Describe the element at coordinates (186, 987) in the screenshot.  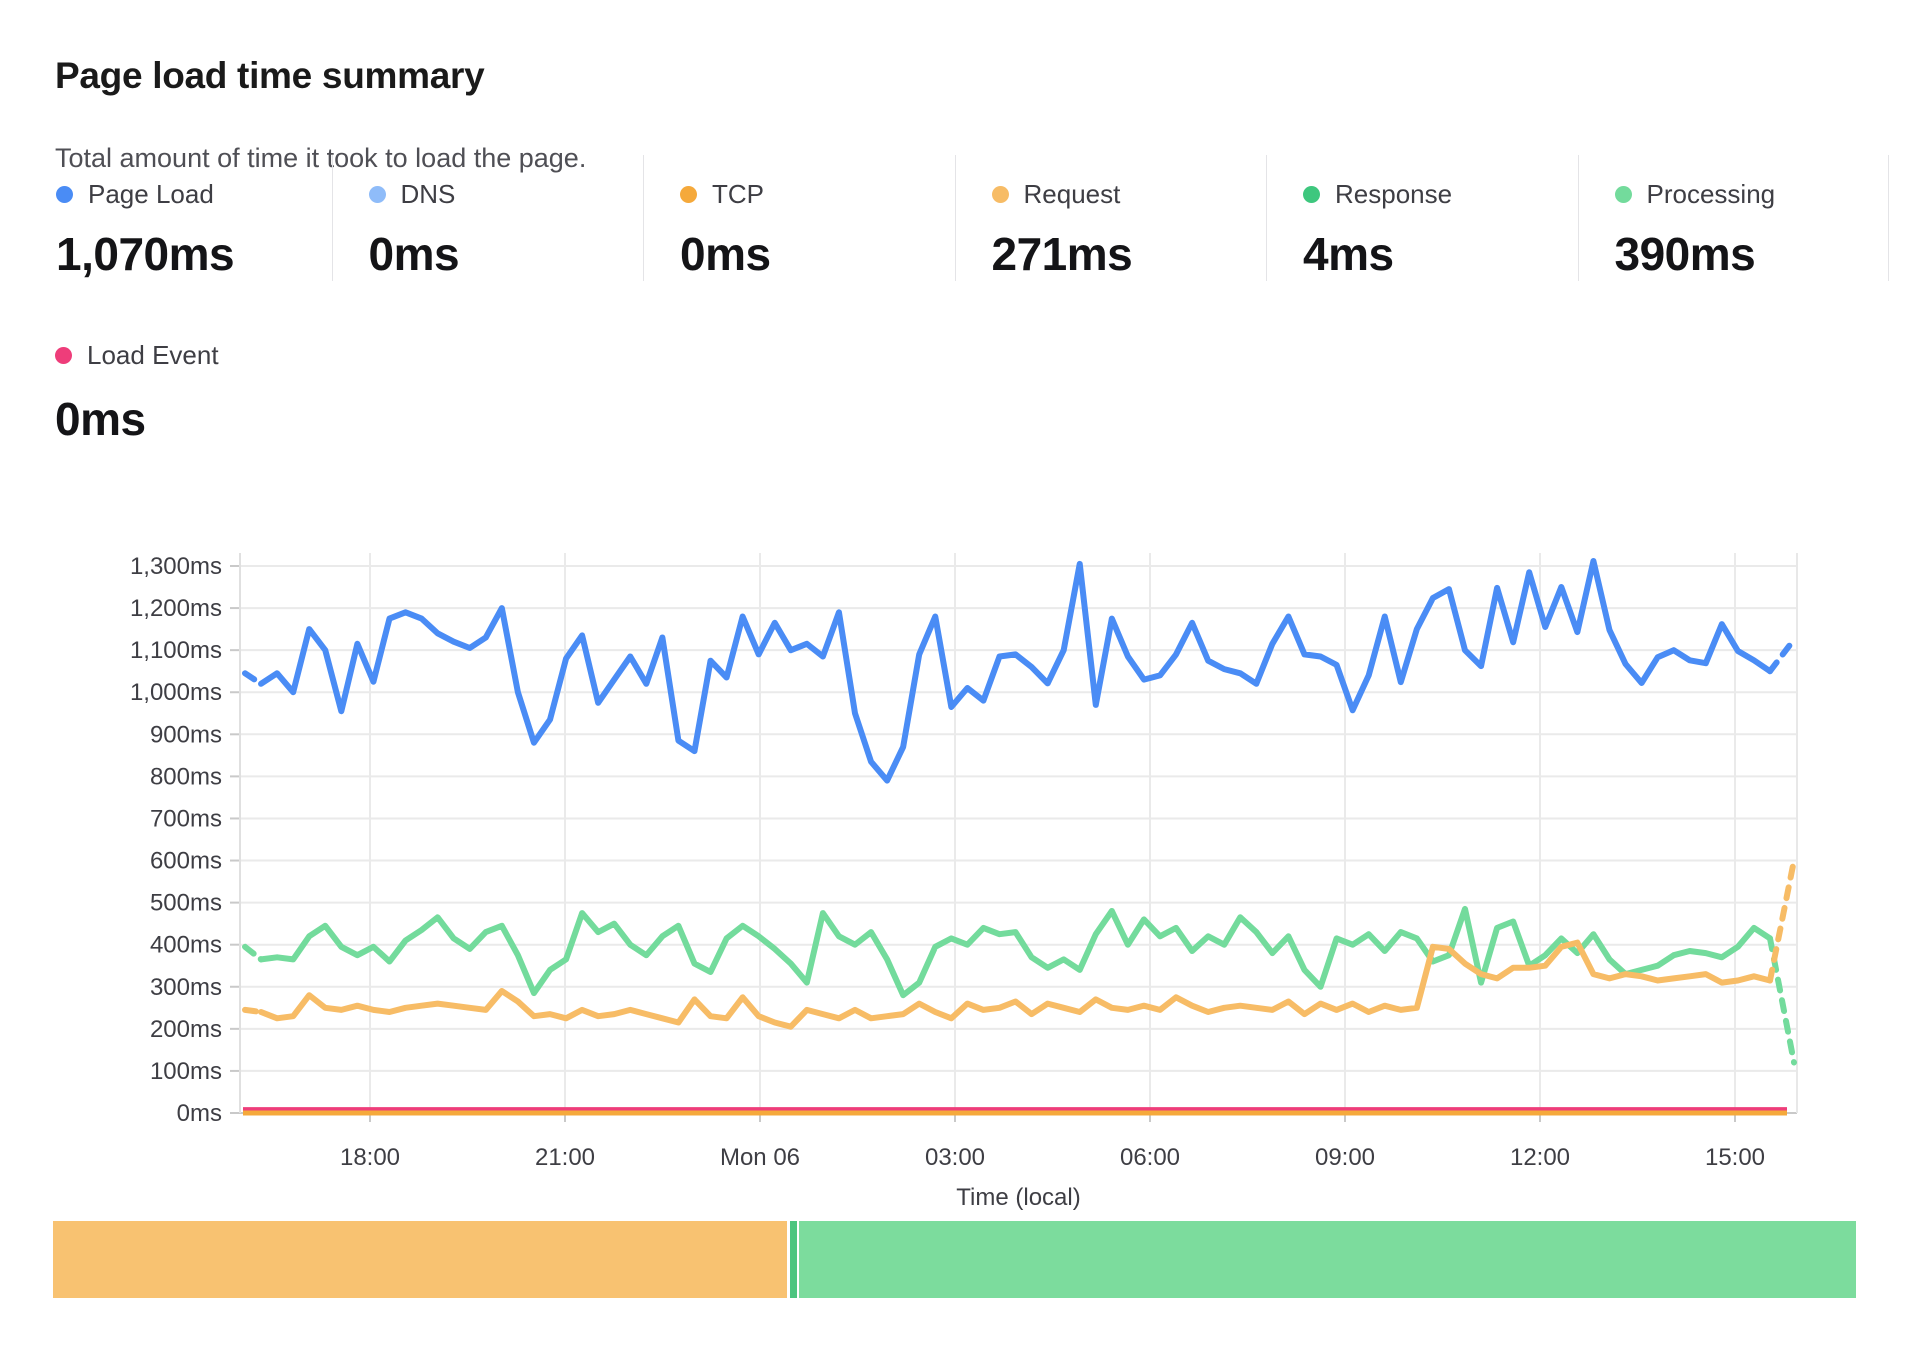
I see `y-axis-label: 300ms` at that location.